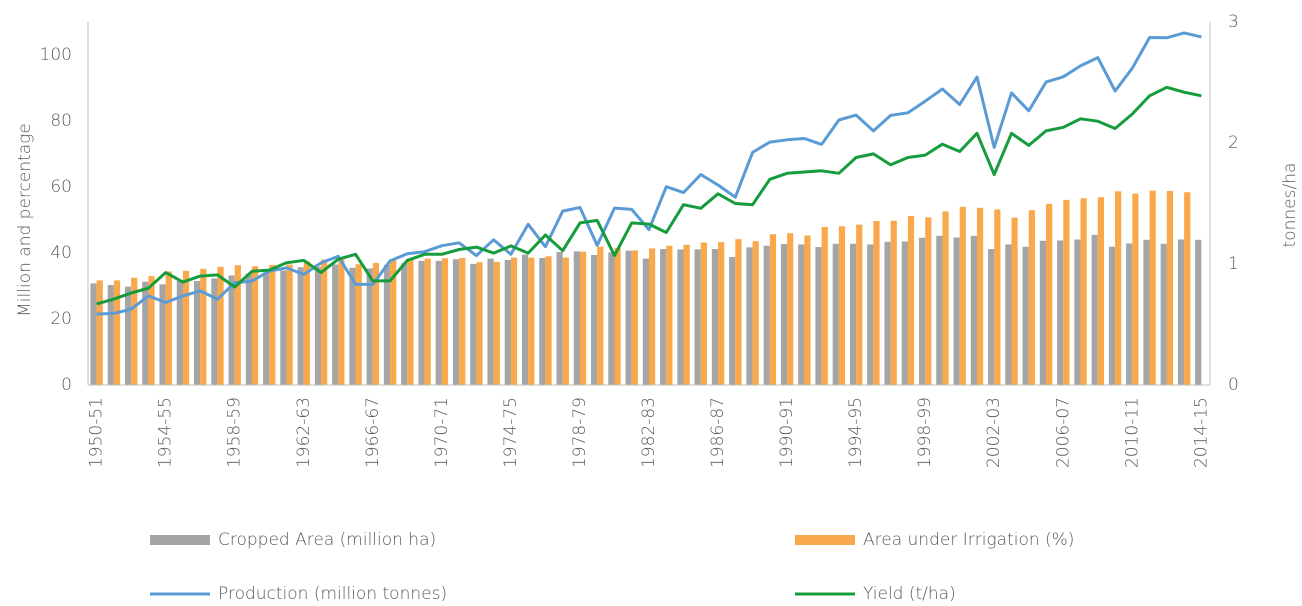 The width and height of the screenshot is (1302, 606). What do you see at coordinates (1201, 432) in the screenshot?
I see `x-tick-label: 2014-15` at bounding box center [1201, 432].